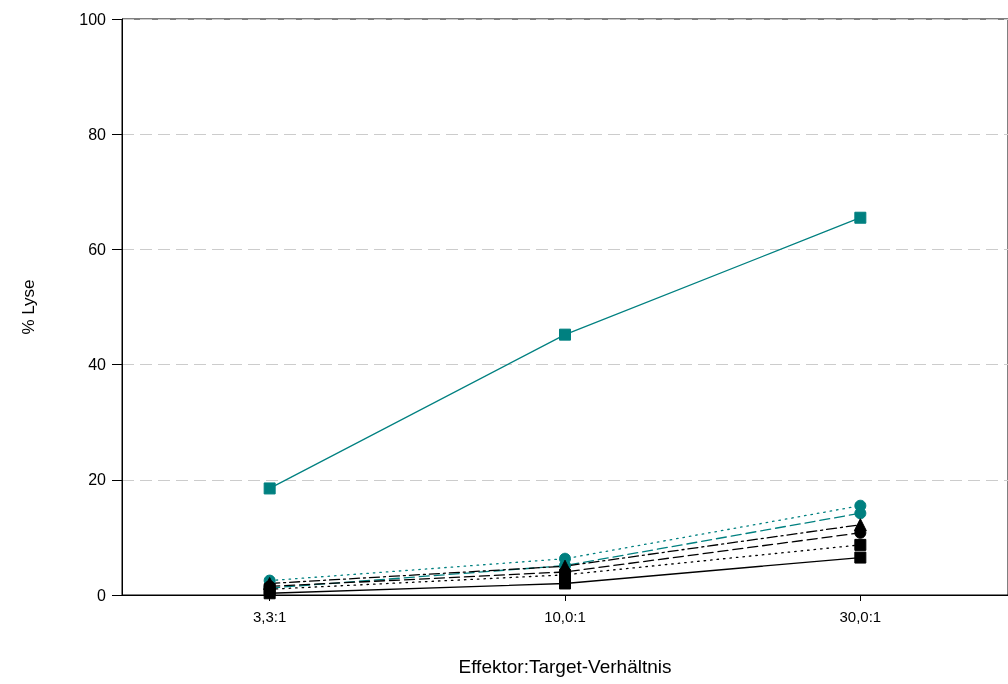 This screenshot has width=1008, height=684. I want to click on y-tick-label: 60, so click(97, 249).